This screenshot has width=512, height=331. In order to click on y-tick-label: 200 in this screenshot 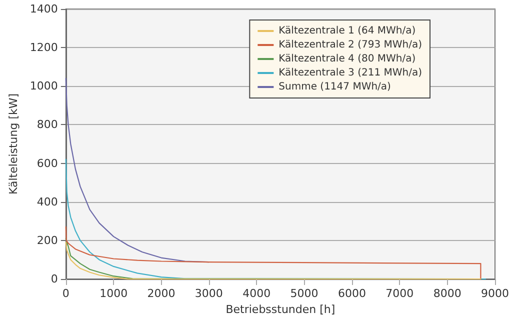, I will do `click(47, 240)`.